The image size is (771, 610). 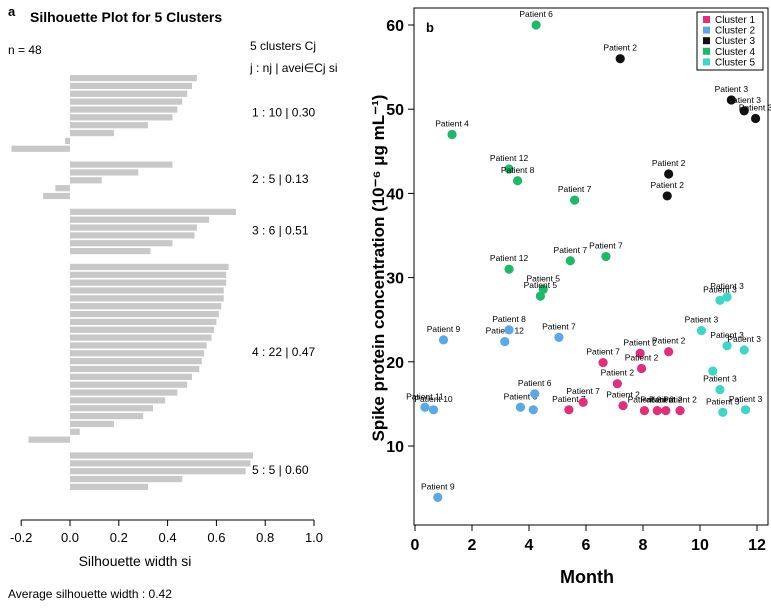 I want to click on x-tick-label: 2, so click(x=472, y=545).